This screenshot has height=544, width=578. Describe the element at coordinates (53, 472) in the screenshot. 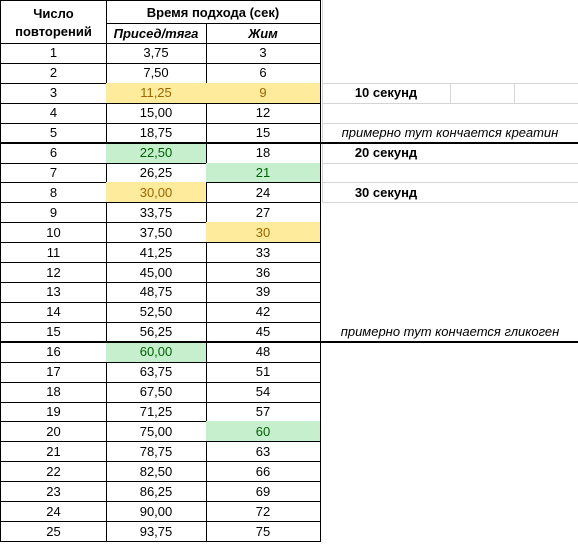

I see `reps-cell: 22` at that location.